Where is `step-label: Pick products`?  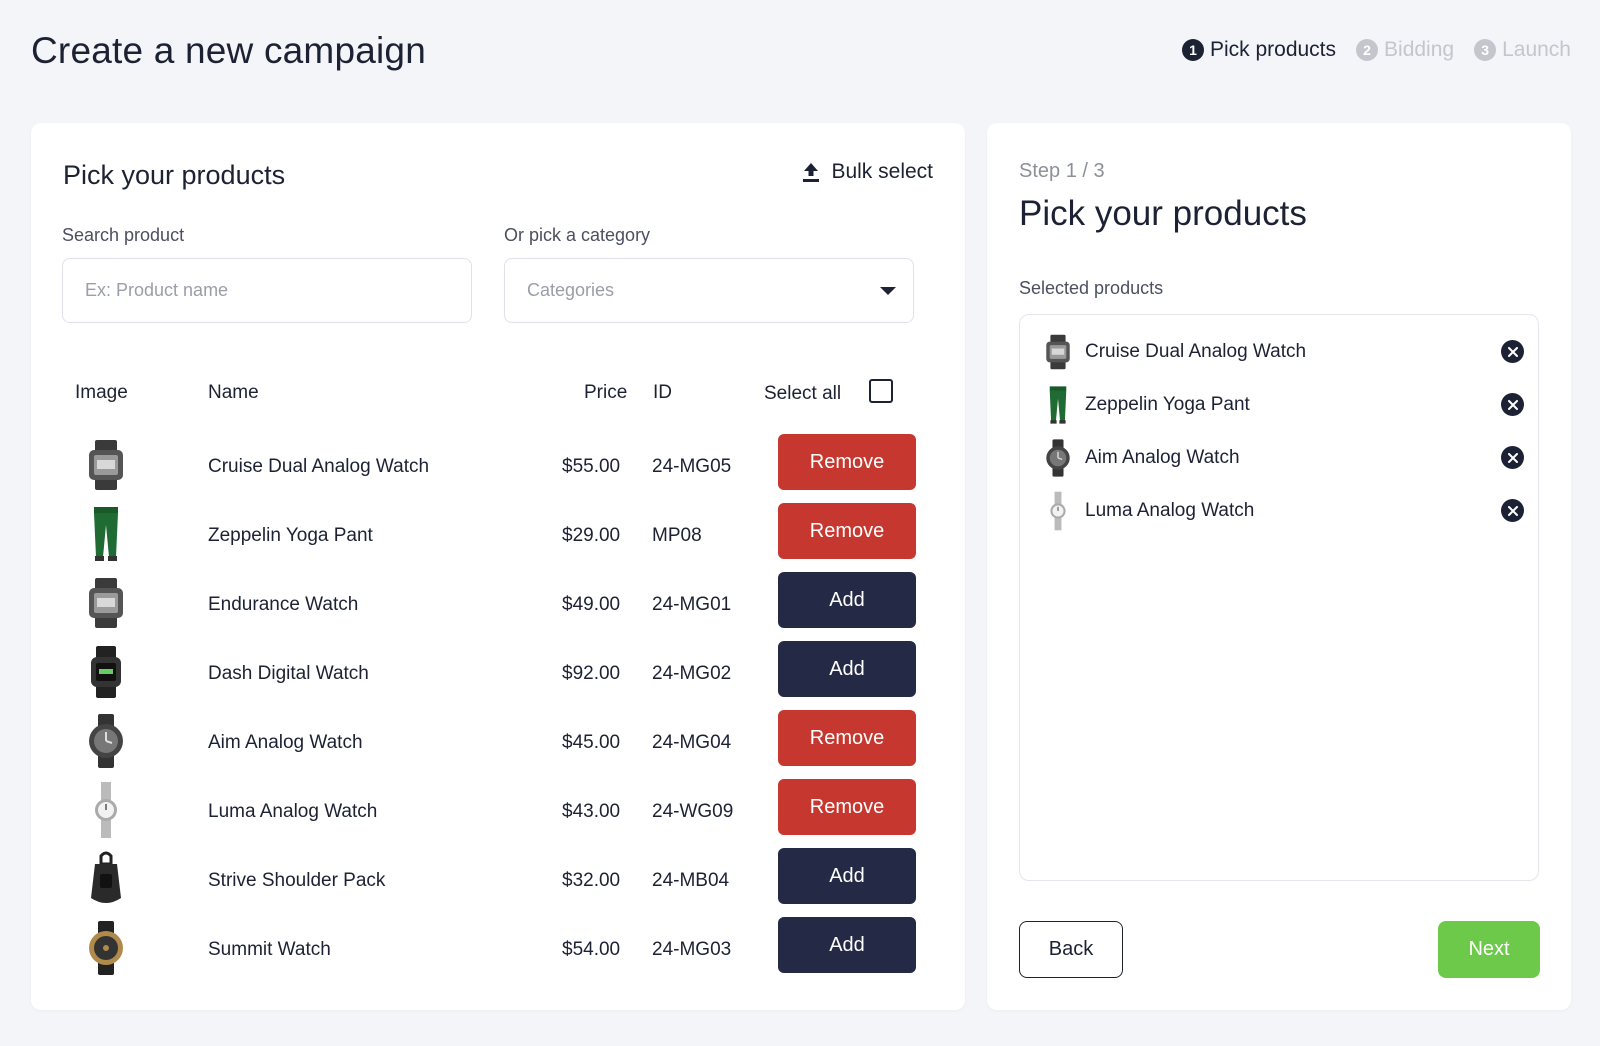 step-label: Pick products is located at coordinates (1273, 49).